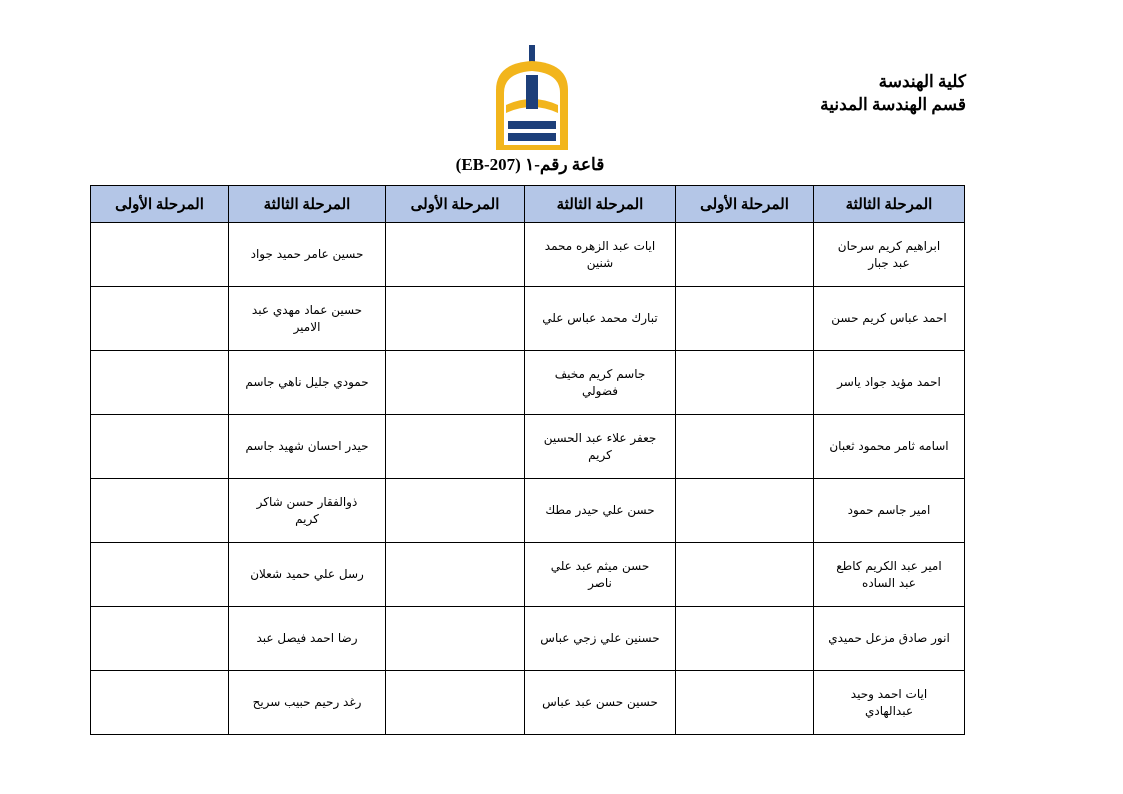 This screenshot has height=794, width=1123. What do you see at coordinates (600, 446) in the screenshot?
I see `student-name-cell: جعفر علاء عبد الحسين كريم` at bounding box center [600, 446].